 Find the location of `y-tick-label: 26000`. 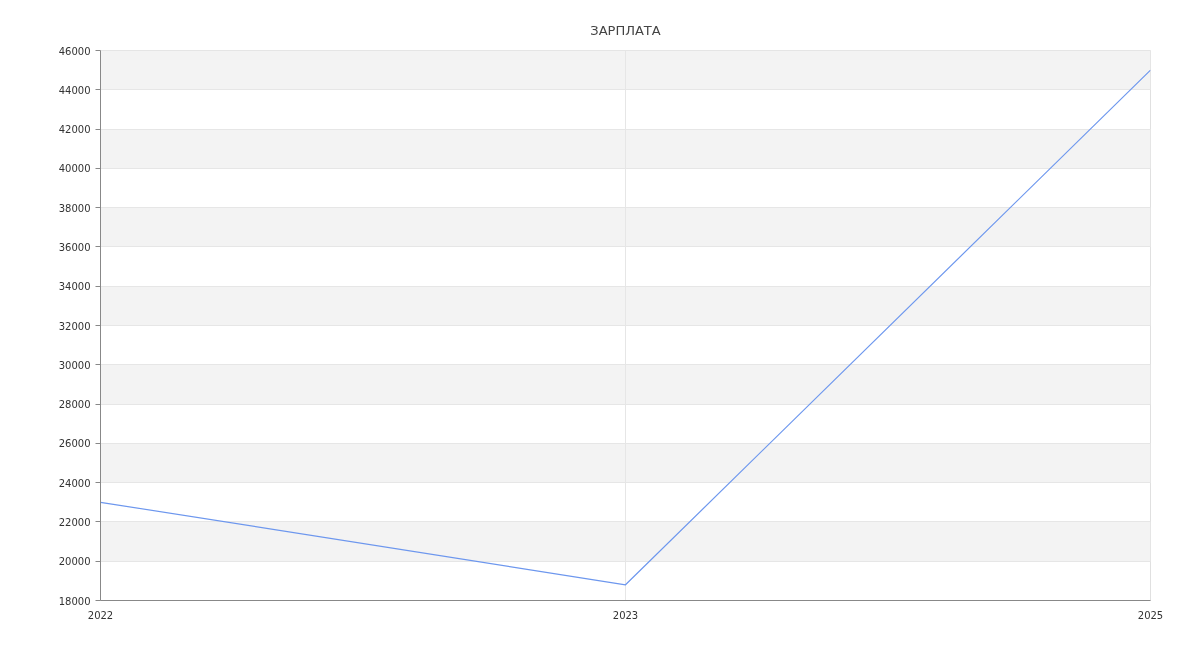

y-tick-label: 26000 is located at coordinates (74, 444).